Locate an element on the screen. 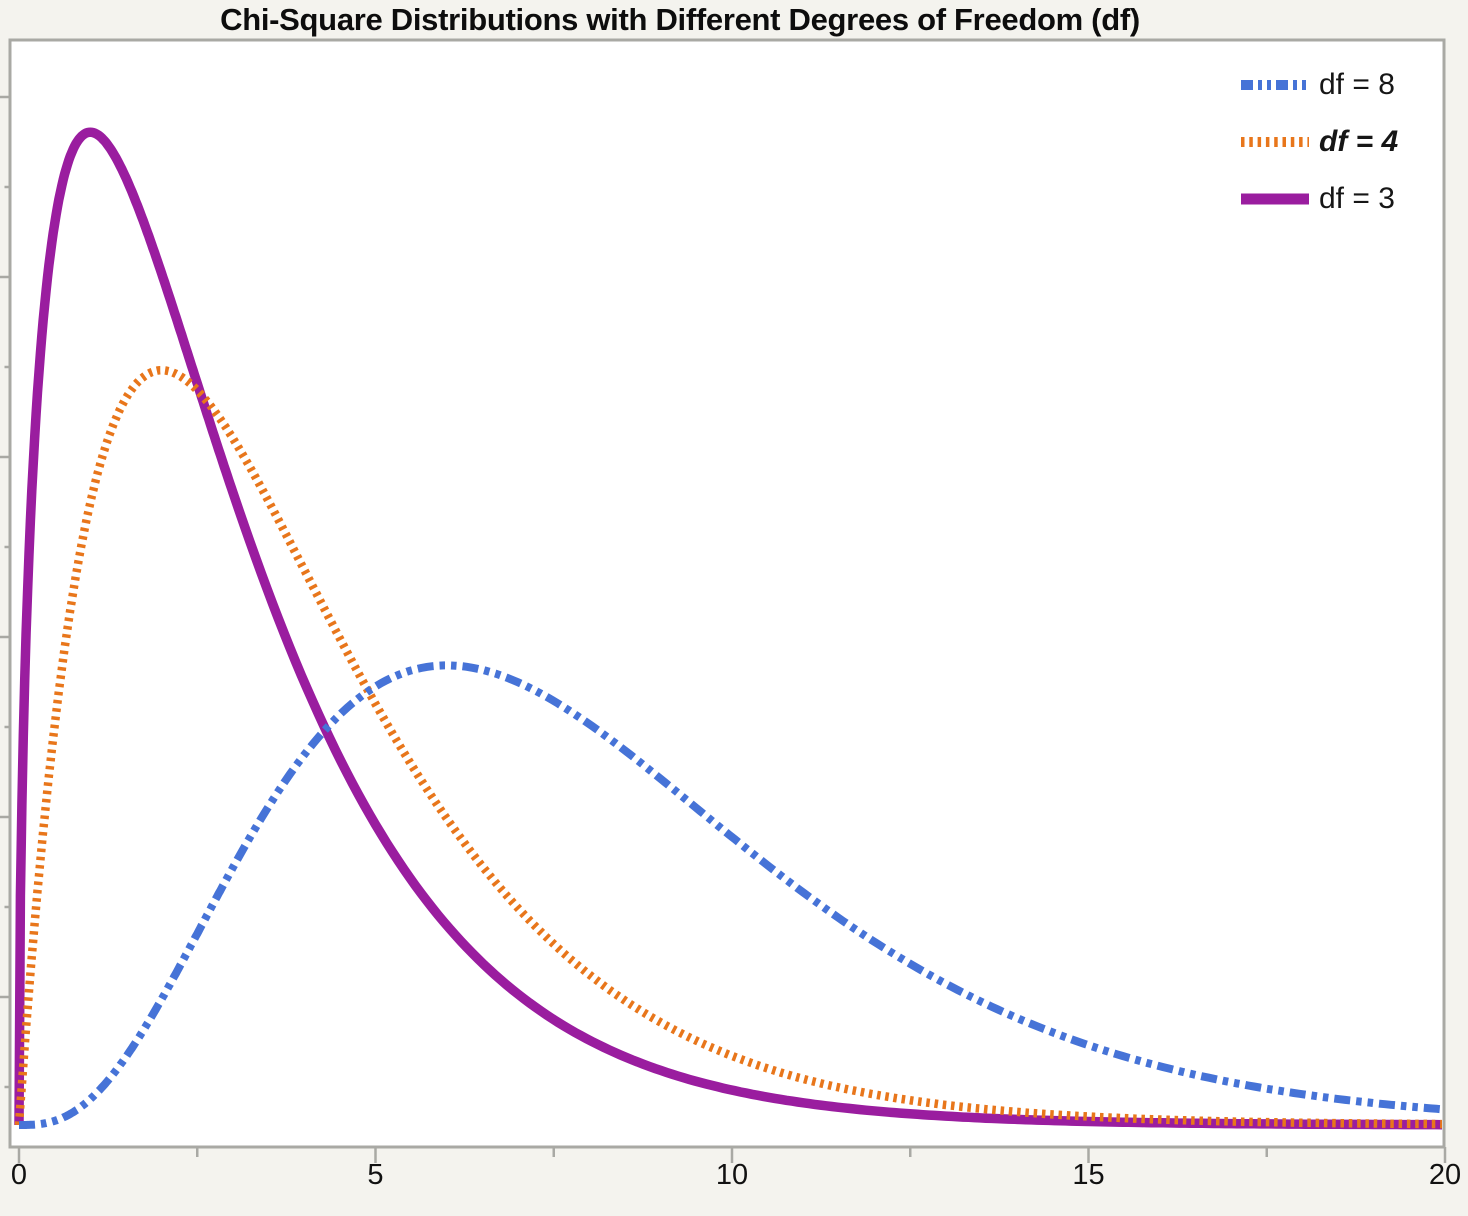 The height and width of the screenshot is (1216, 1468). x-tick-label: 5 is located at coordinates (375, 1175).